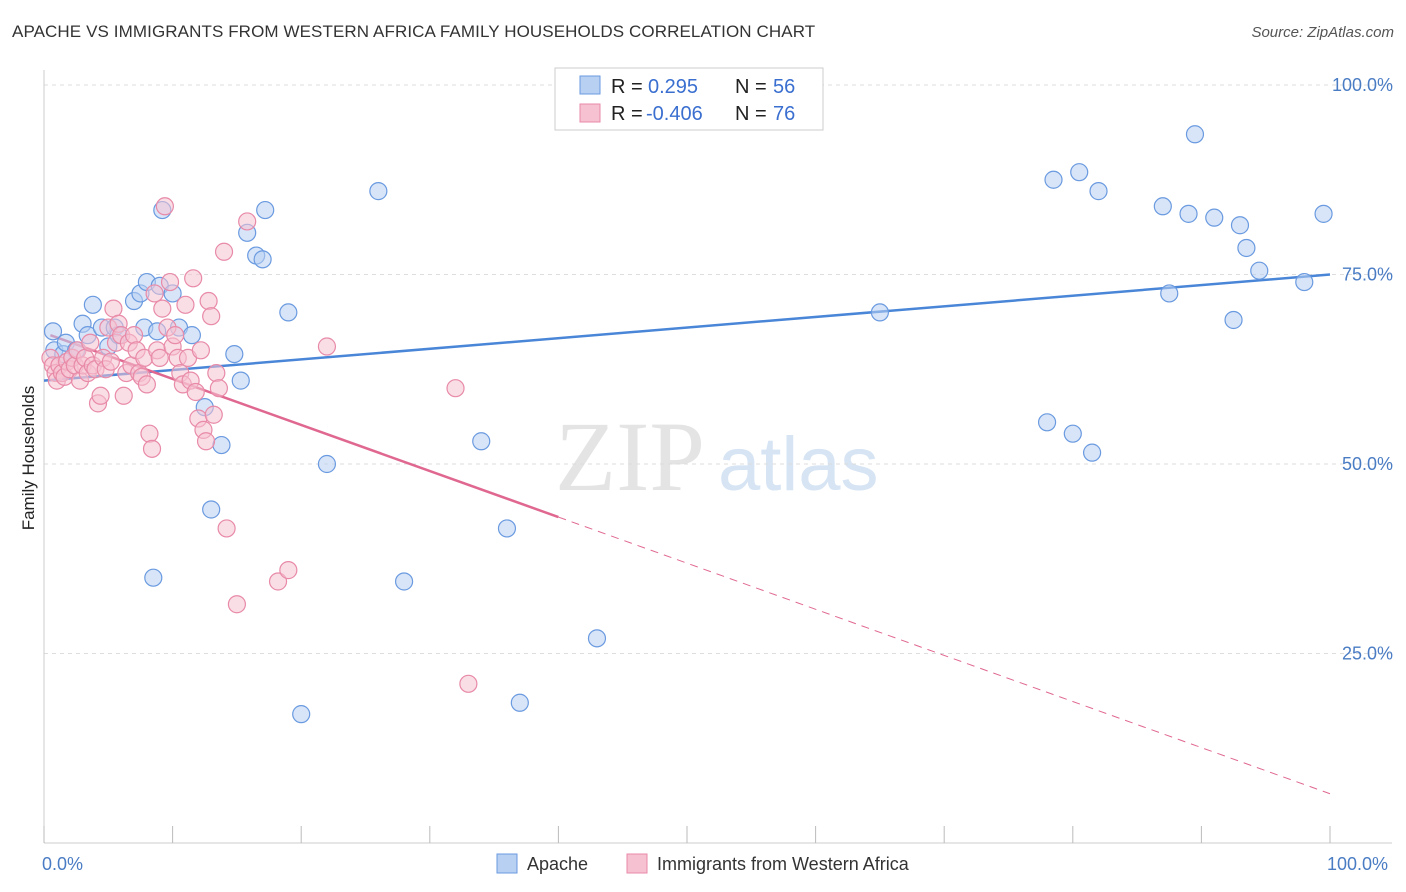 Image resolution: width=1406 pixels, height=892 pixels. I want to click on source-label: Source: ZipAtlas.com, so click(1322, 32).